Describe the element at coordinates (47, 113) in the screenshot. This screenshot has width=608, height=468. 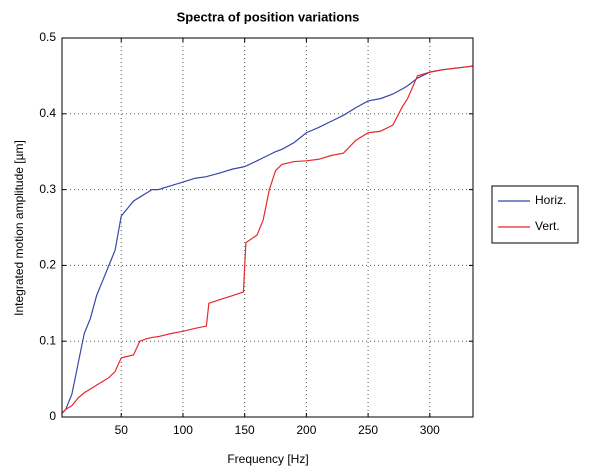
I see `y-tick-label: 0.4` at that location.